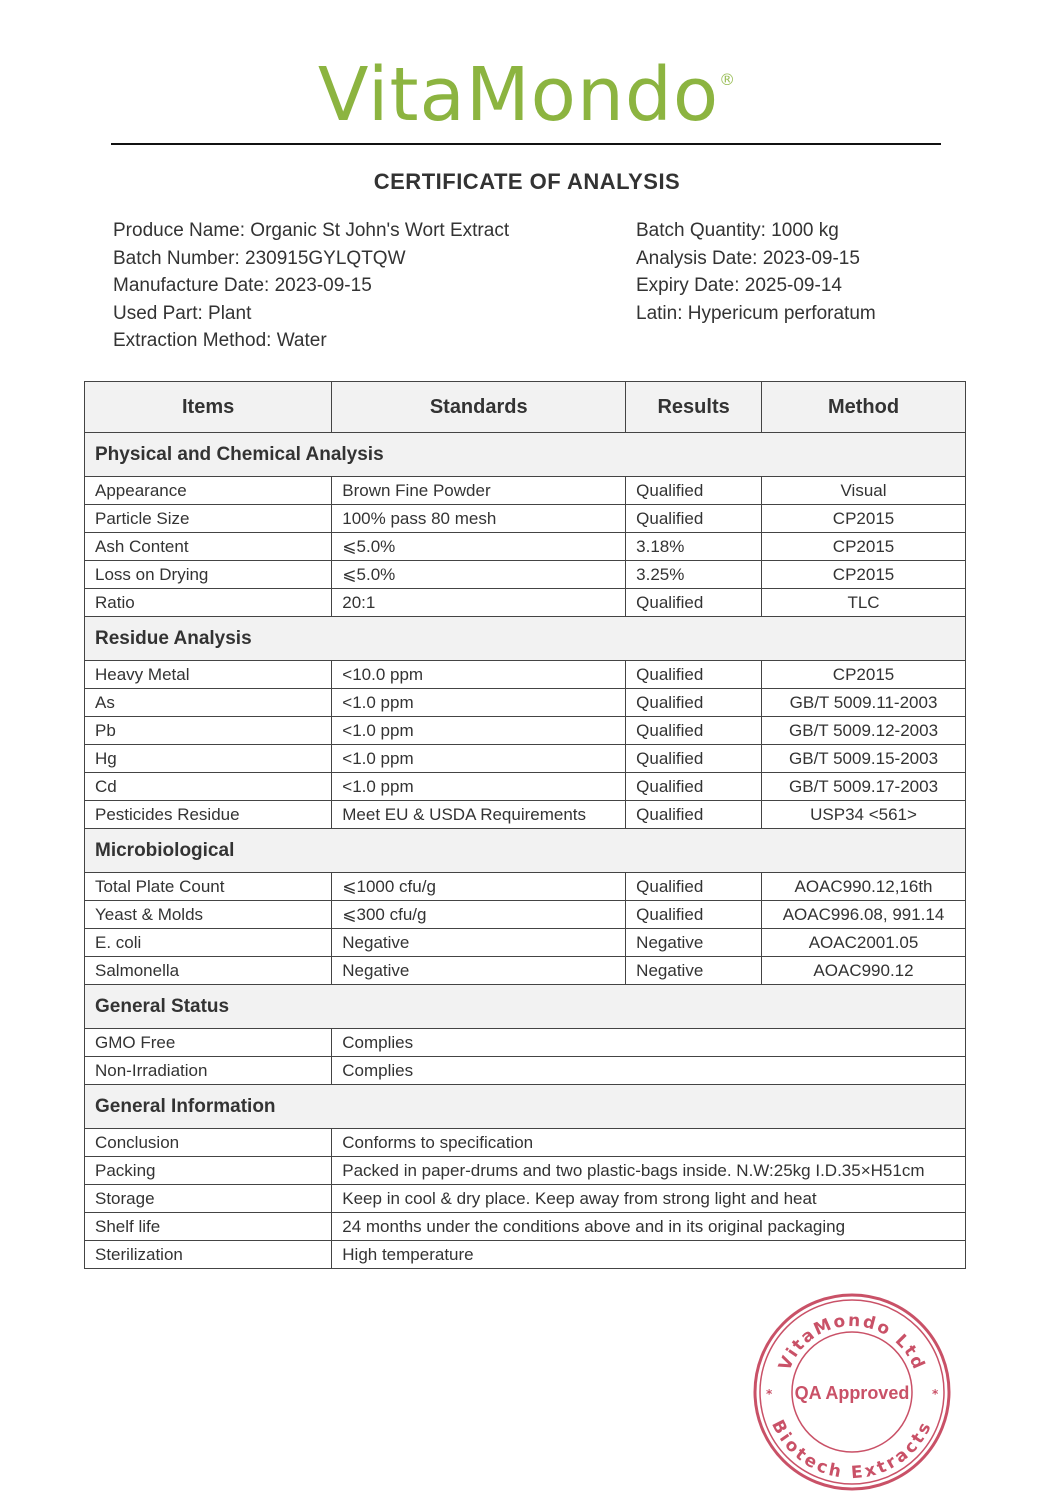 This screenshot has width=1054, height=1492. I want to click on table-cell: 3.25%, so click(694, 574).